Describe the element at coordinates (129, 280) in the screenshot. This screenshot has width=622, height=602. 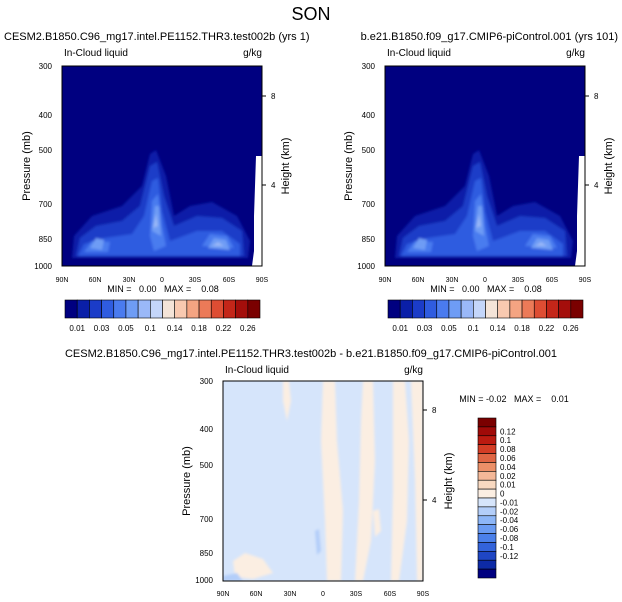
I see `panel-a-xtick: 30N` at that location.